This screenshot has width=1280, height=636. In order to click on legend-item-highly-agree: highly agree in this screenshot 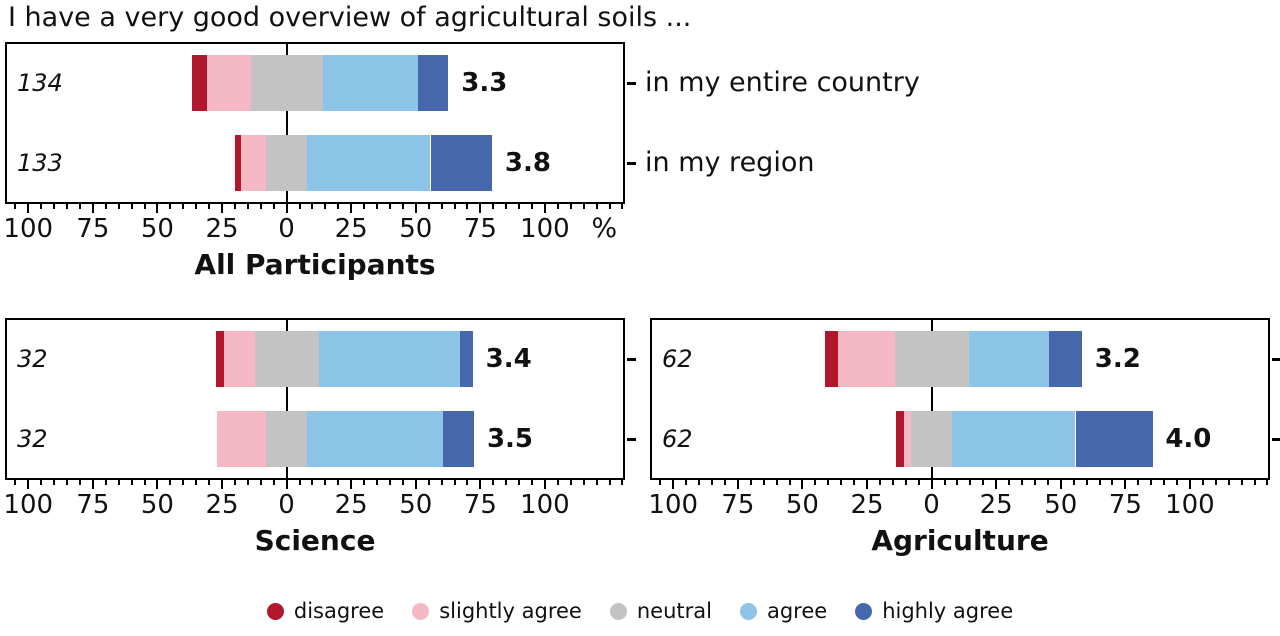, I will do `click(934, 611)`.